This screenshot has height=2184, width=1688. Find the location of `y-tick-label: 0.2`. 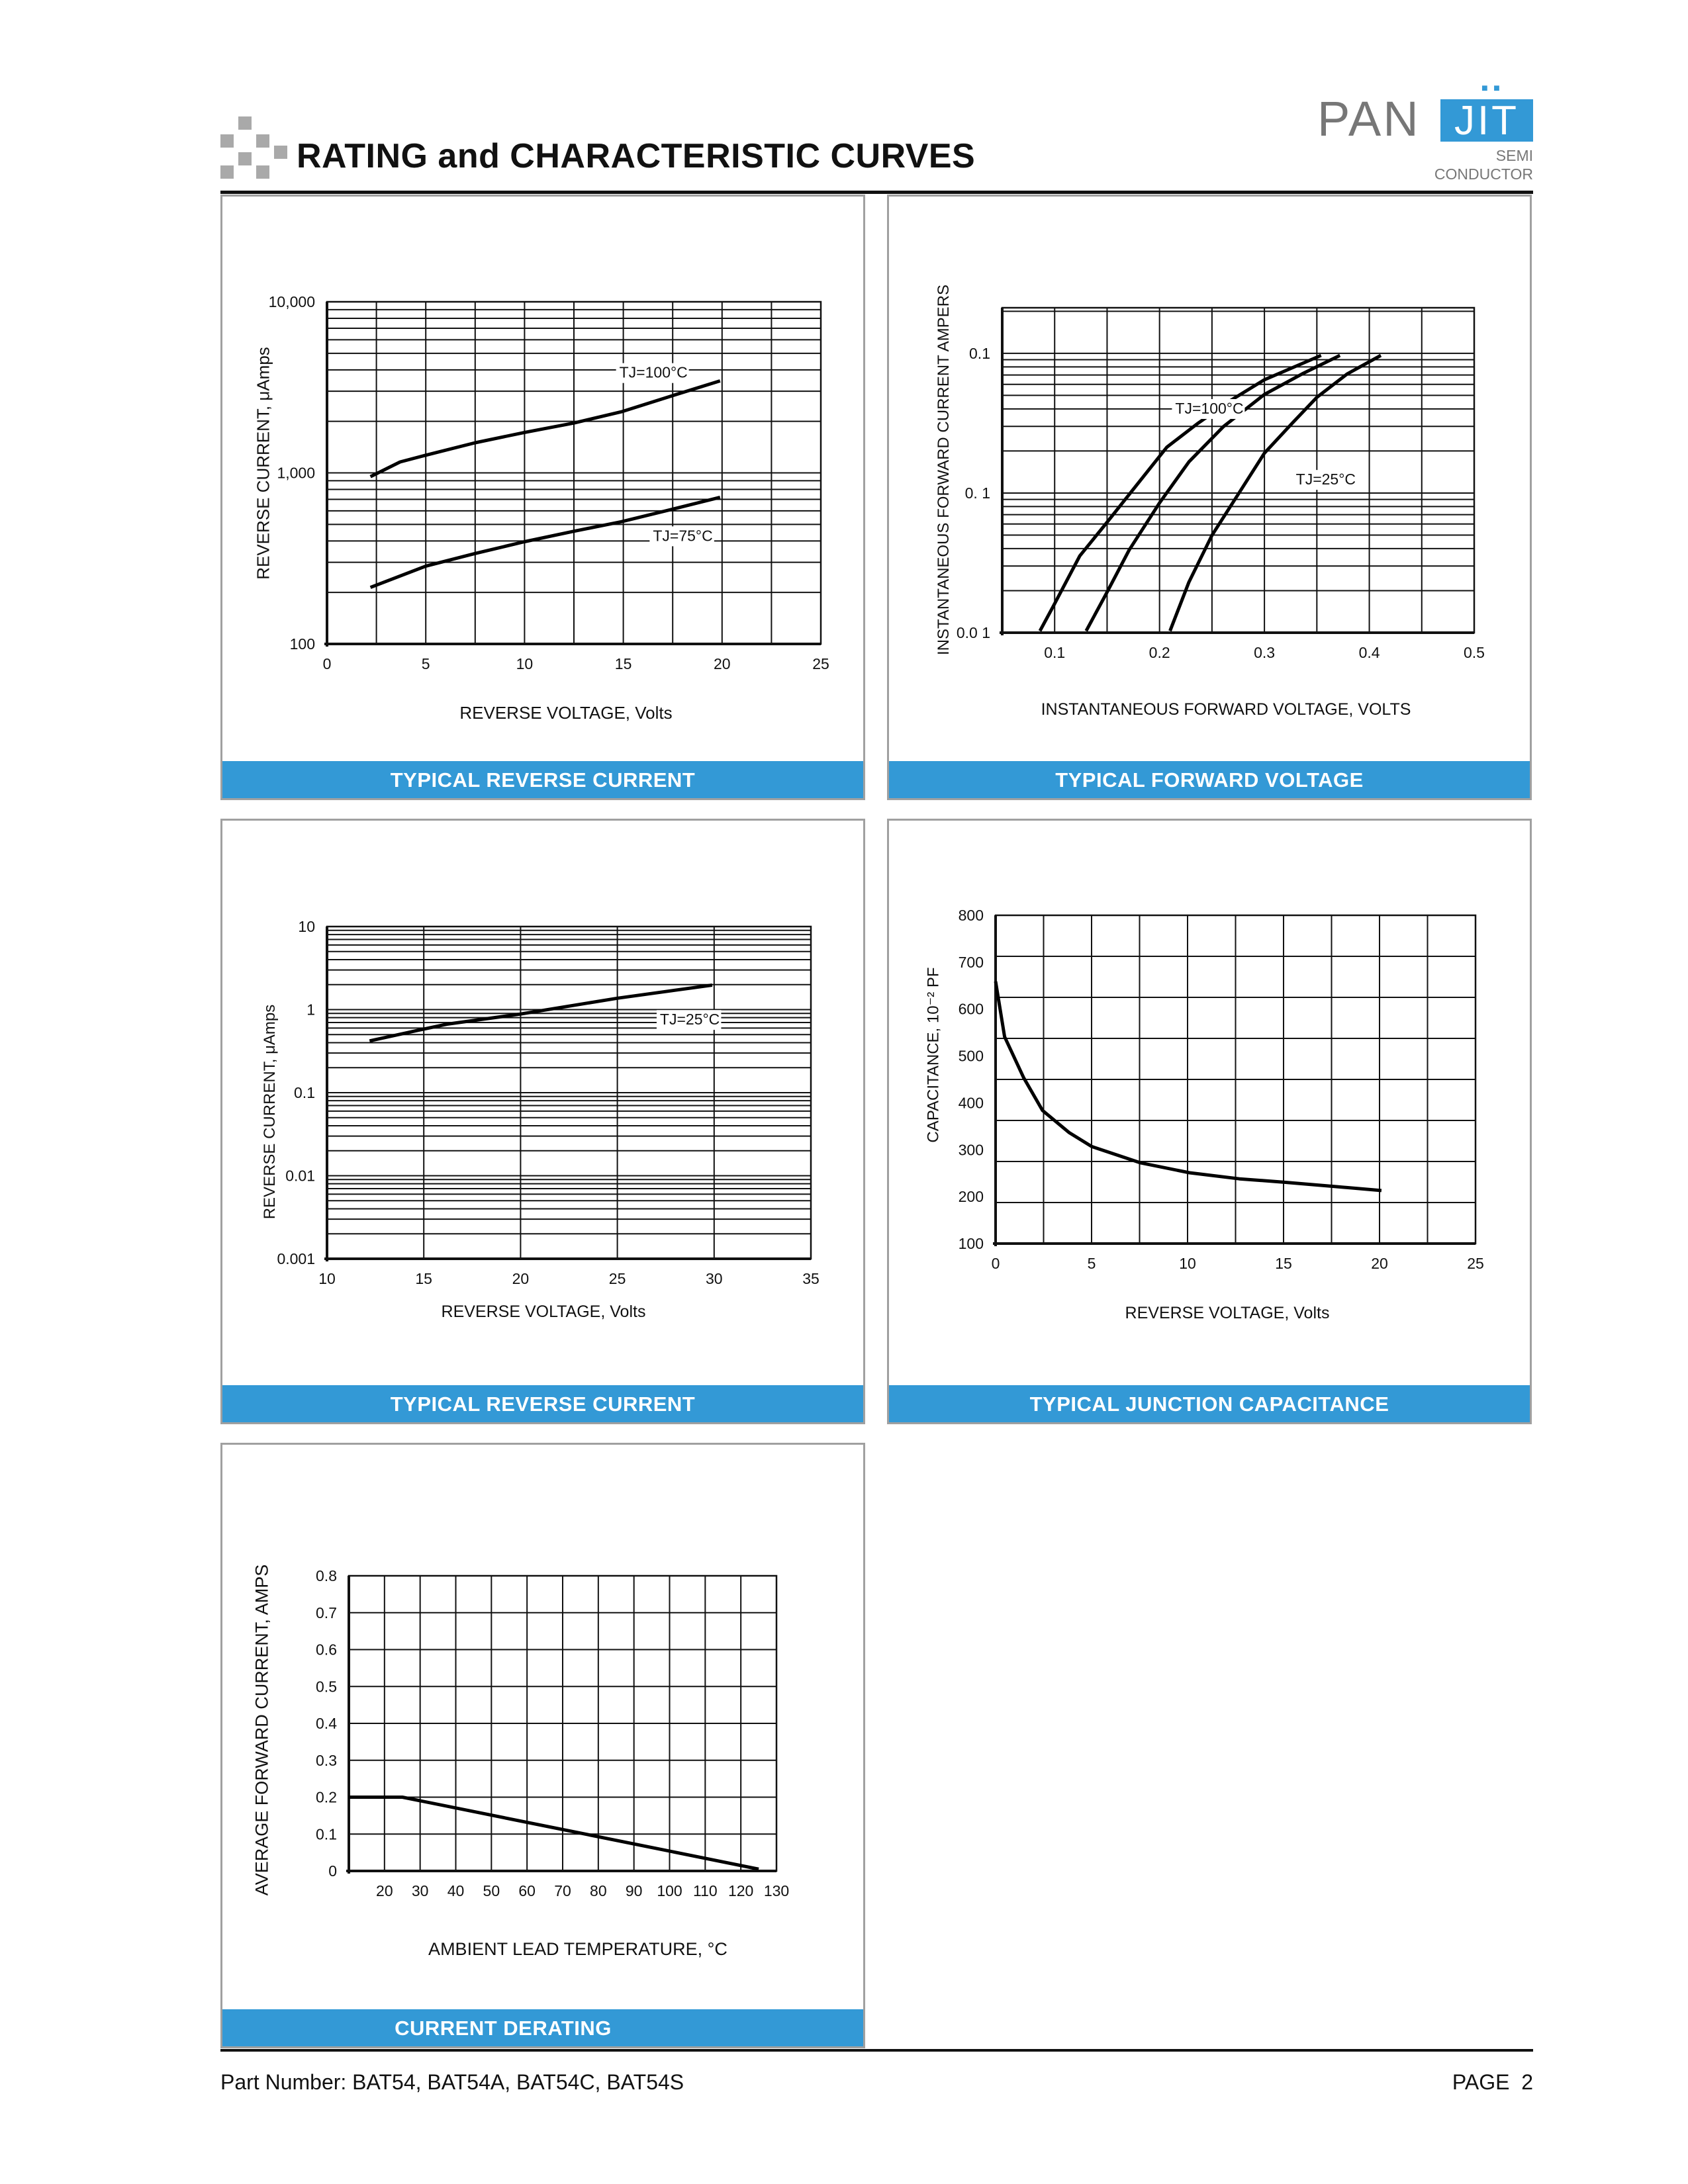

y-tick-label: 0.2 is located at coordinates (326, 1797).